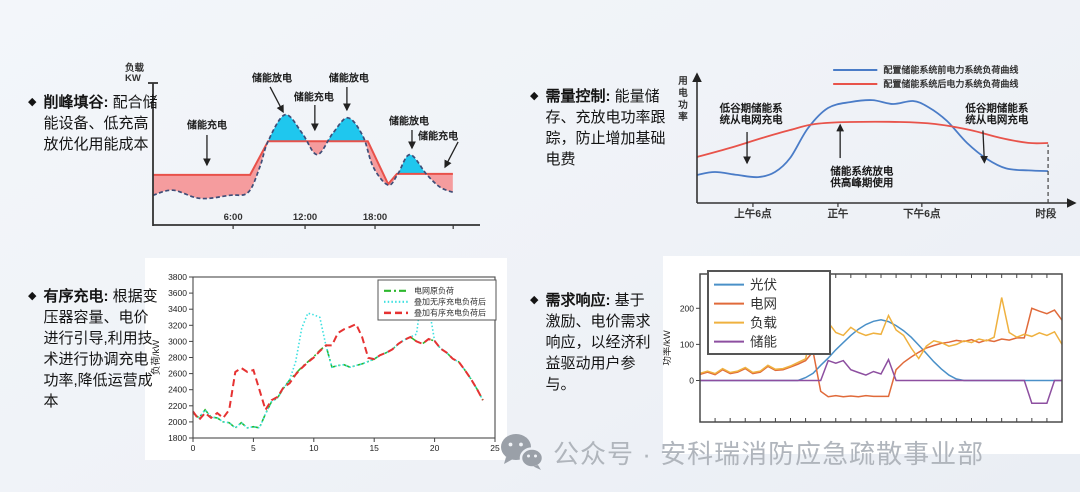 This screenshot has width=1080, height=492. I want to click on watermark-text: 公众号 · 安科瑞消防应急疏散事业部, so click(769, 453).